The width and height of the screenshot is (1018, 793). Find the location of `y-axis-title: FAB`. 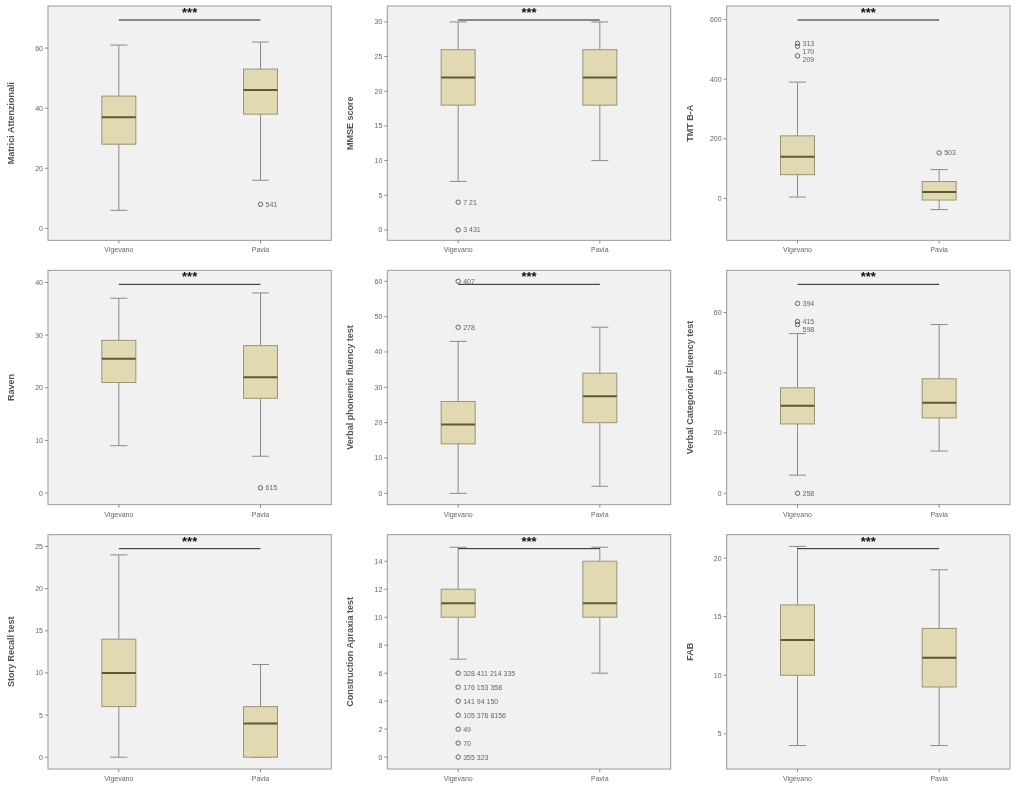

y-axis-title: FAB is located at coordinates (689, 651).